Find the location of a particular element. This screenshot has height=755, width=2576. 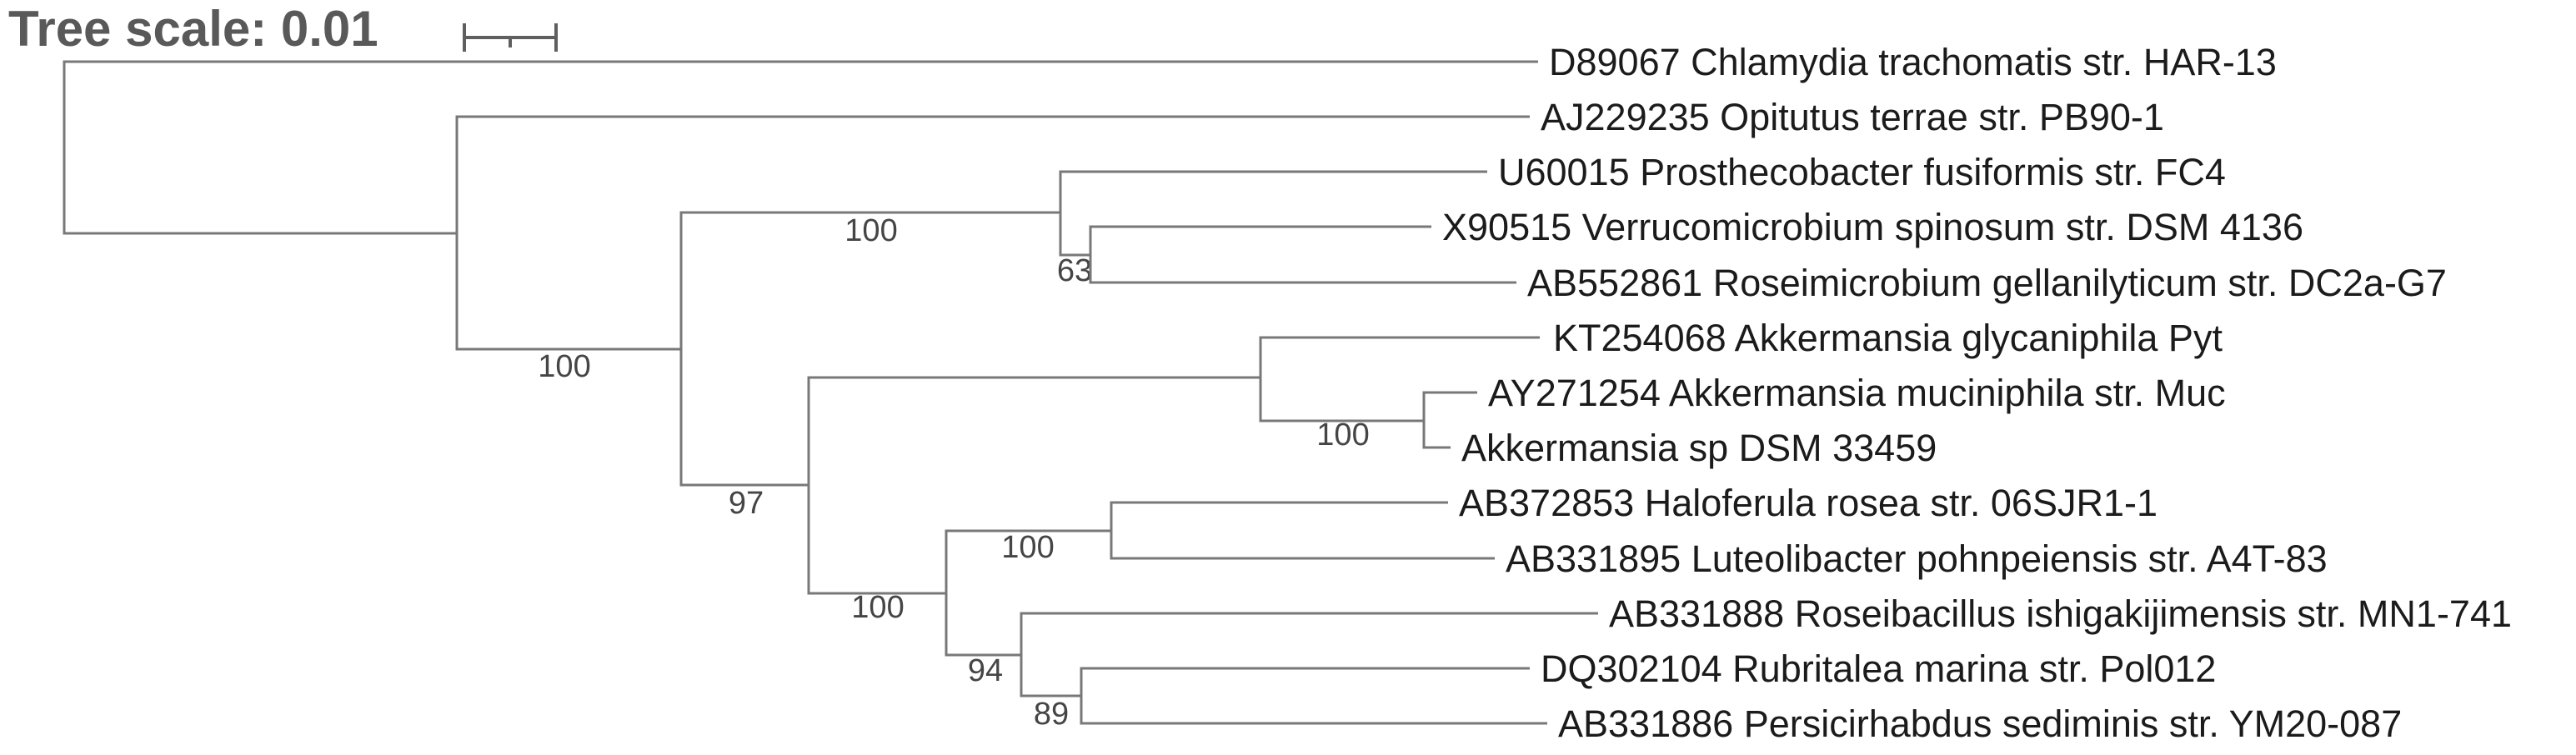

tree-scale-title: Tree scale: 0.01 is located at coordinates (193, 29).